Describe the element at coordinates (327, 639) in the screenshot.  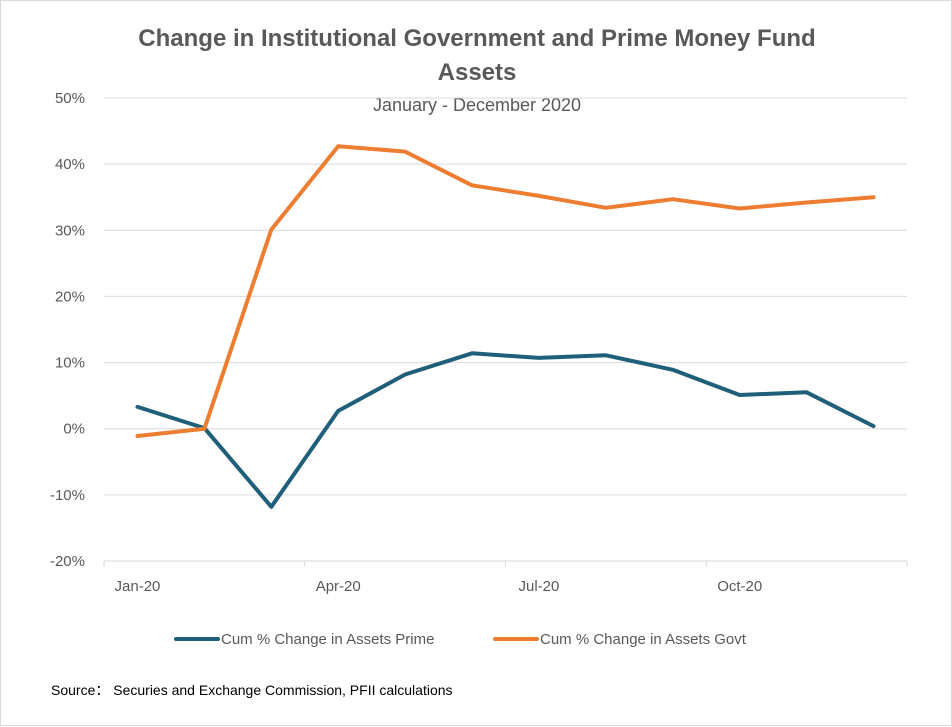
I see `legend-label: Cum % Change in Assets Prime` at that location.